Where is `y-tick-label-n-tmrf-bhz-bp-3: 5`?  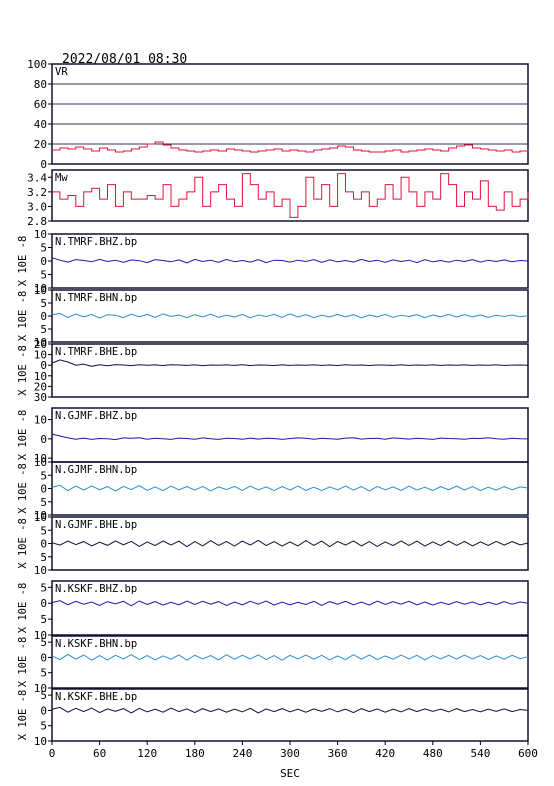
y-tick-label-n-tmrf-bhz-bp-3: 5 is located at coordinates (43, 248).